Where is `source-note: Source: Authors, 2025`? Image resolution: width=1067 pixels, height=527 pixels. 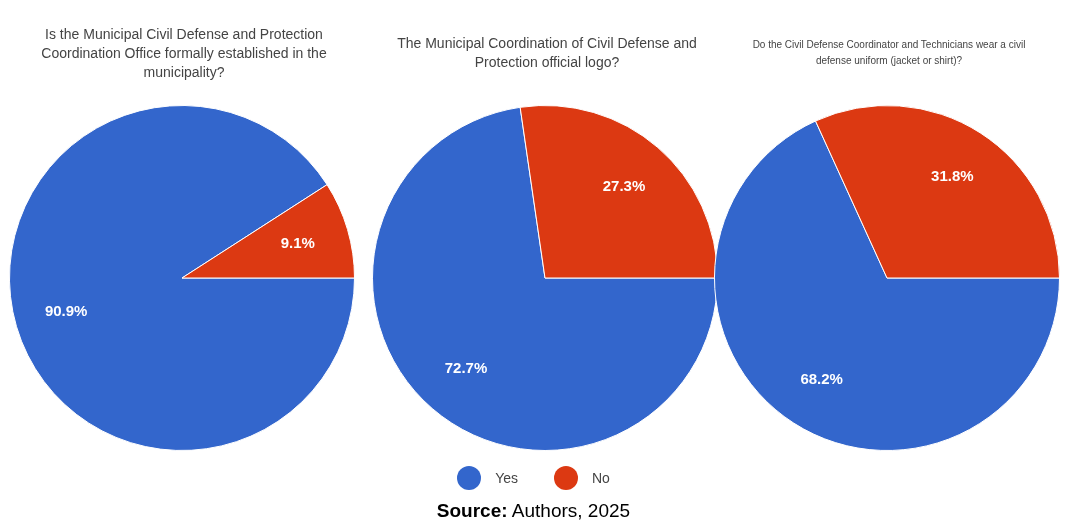 source-note: Source: Authors, 2025 is located at coordinates (533, 511).